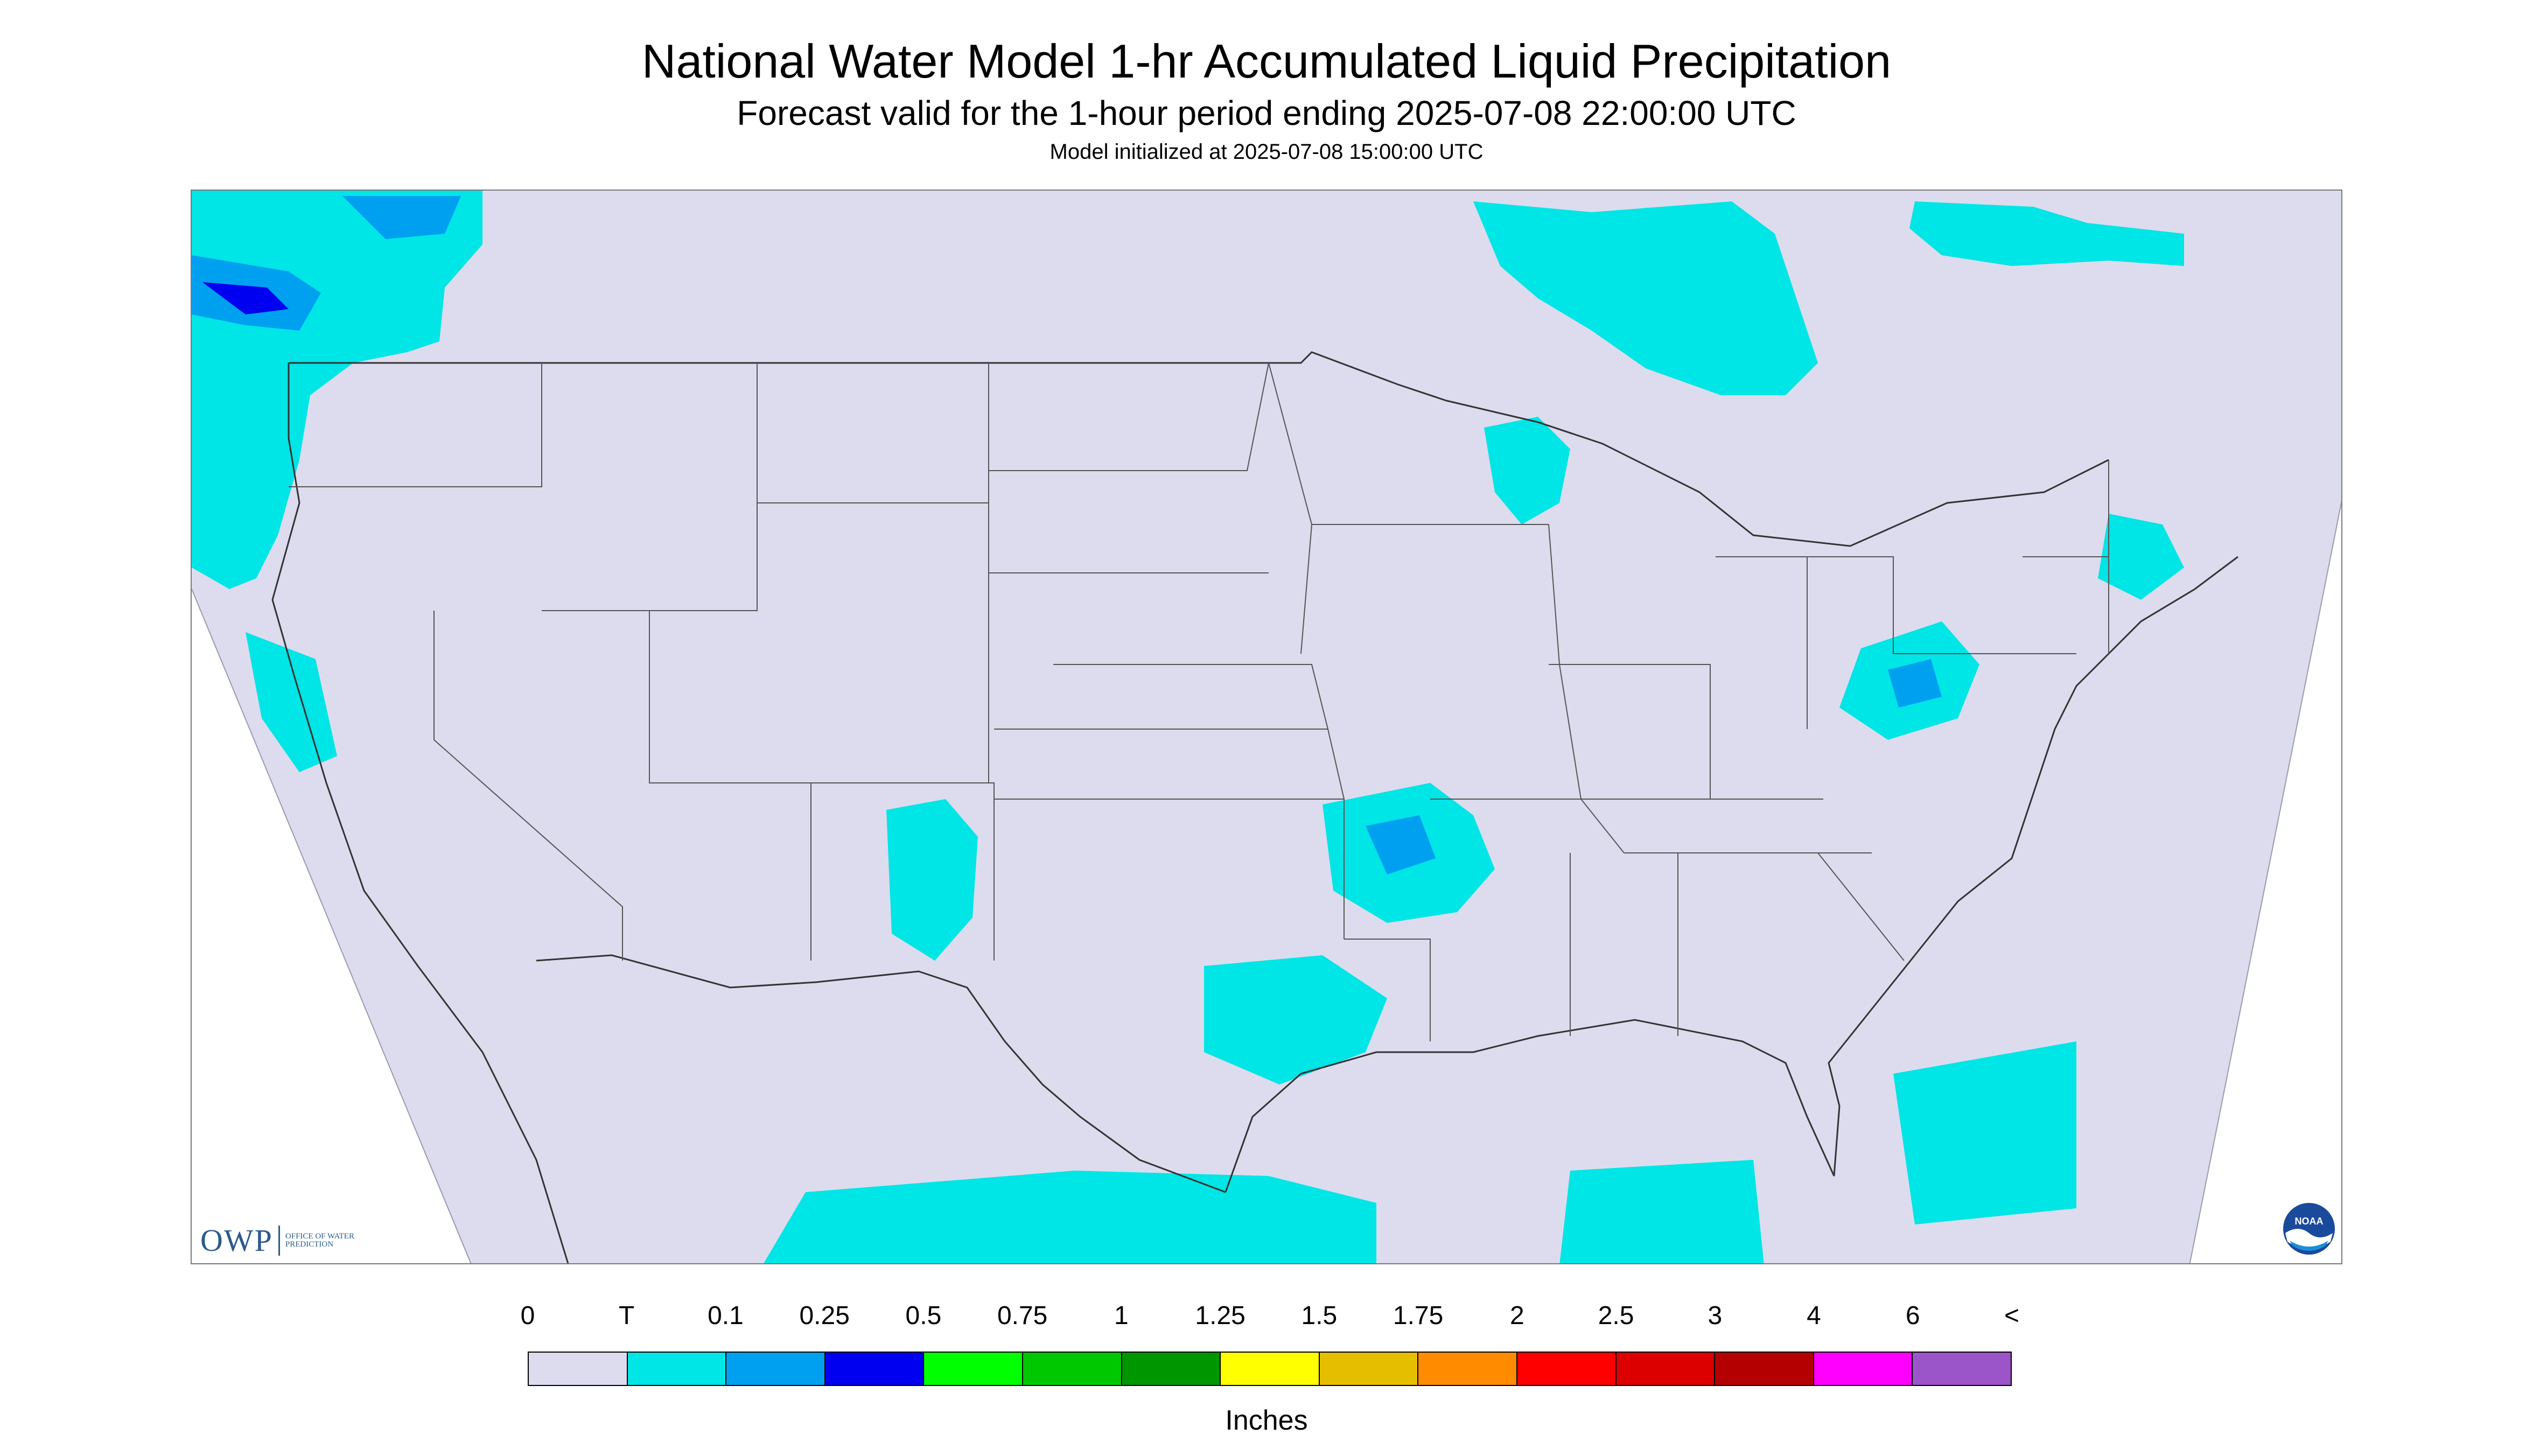  What do you see at coordinates (1419, 1315) in the screenshot?
I see `legend-label: 1.75` at bounding box center [1419, 1315].